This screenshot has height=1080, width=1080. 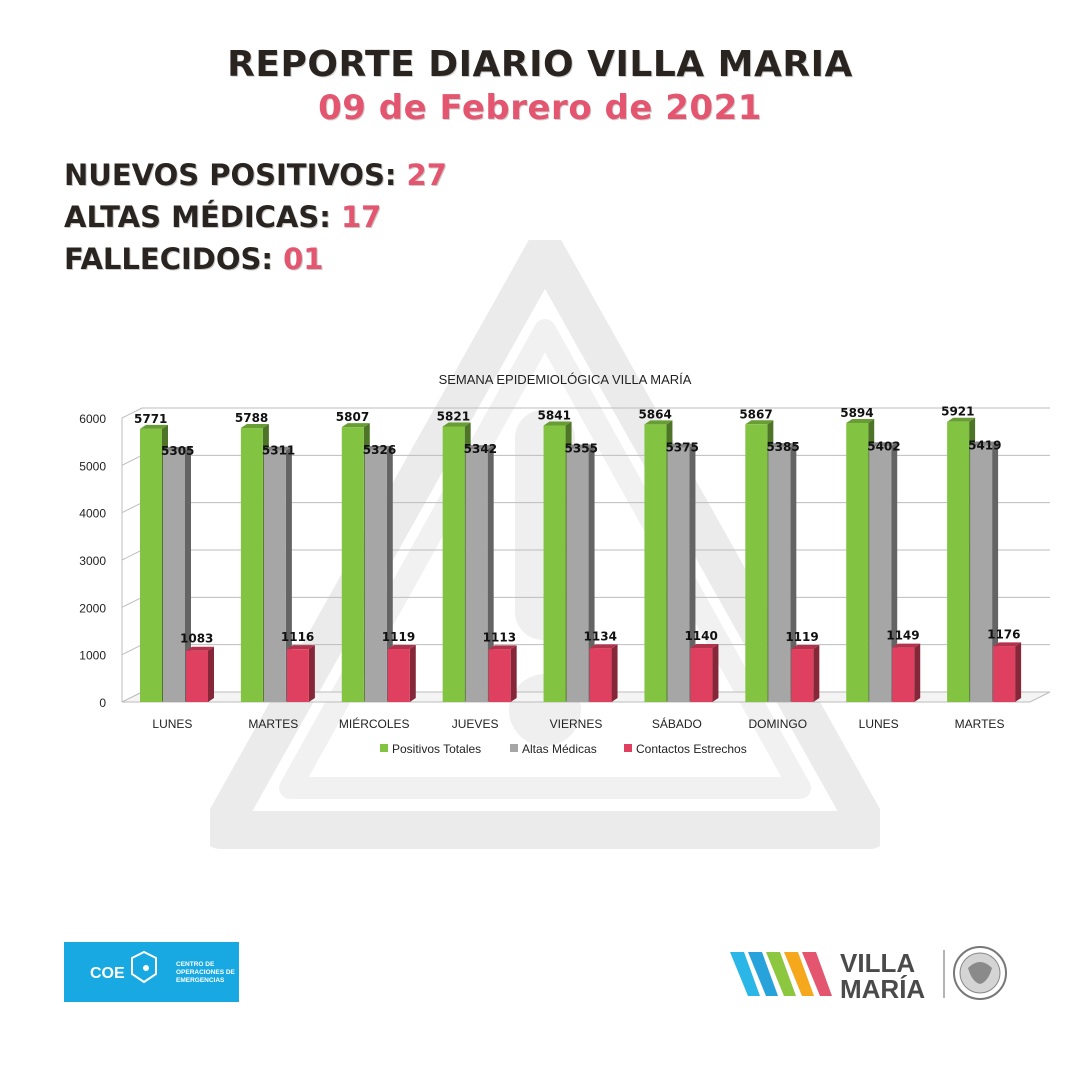 What do you see at coordinates (540, 108) in the screenshot?
I see `report-date: 09 de Febrero de 2021` at bounding box center [540, 108].